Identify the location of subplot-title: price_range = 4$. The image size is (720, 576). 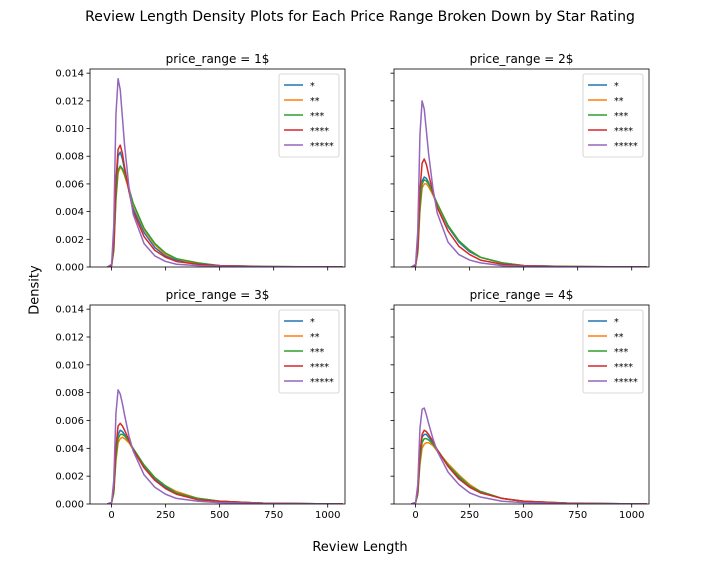
(522, 295).